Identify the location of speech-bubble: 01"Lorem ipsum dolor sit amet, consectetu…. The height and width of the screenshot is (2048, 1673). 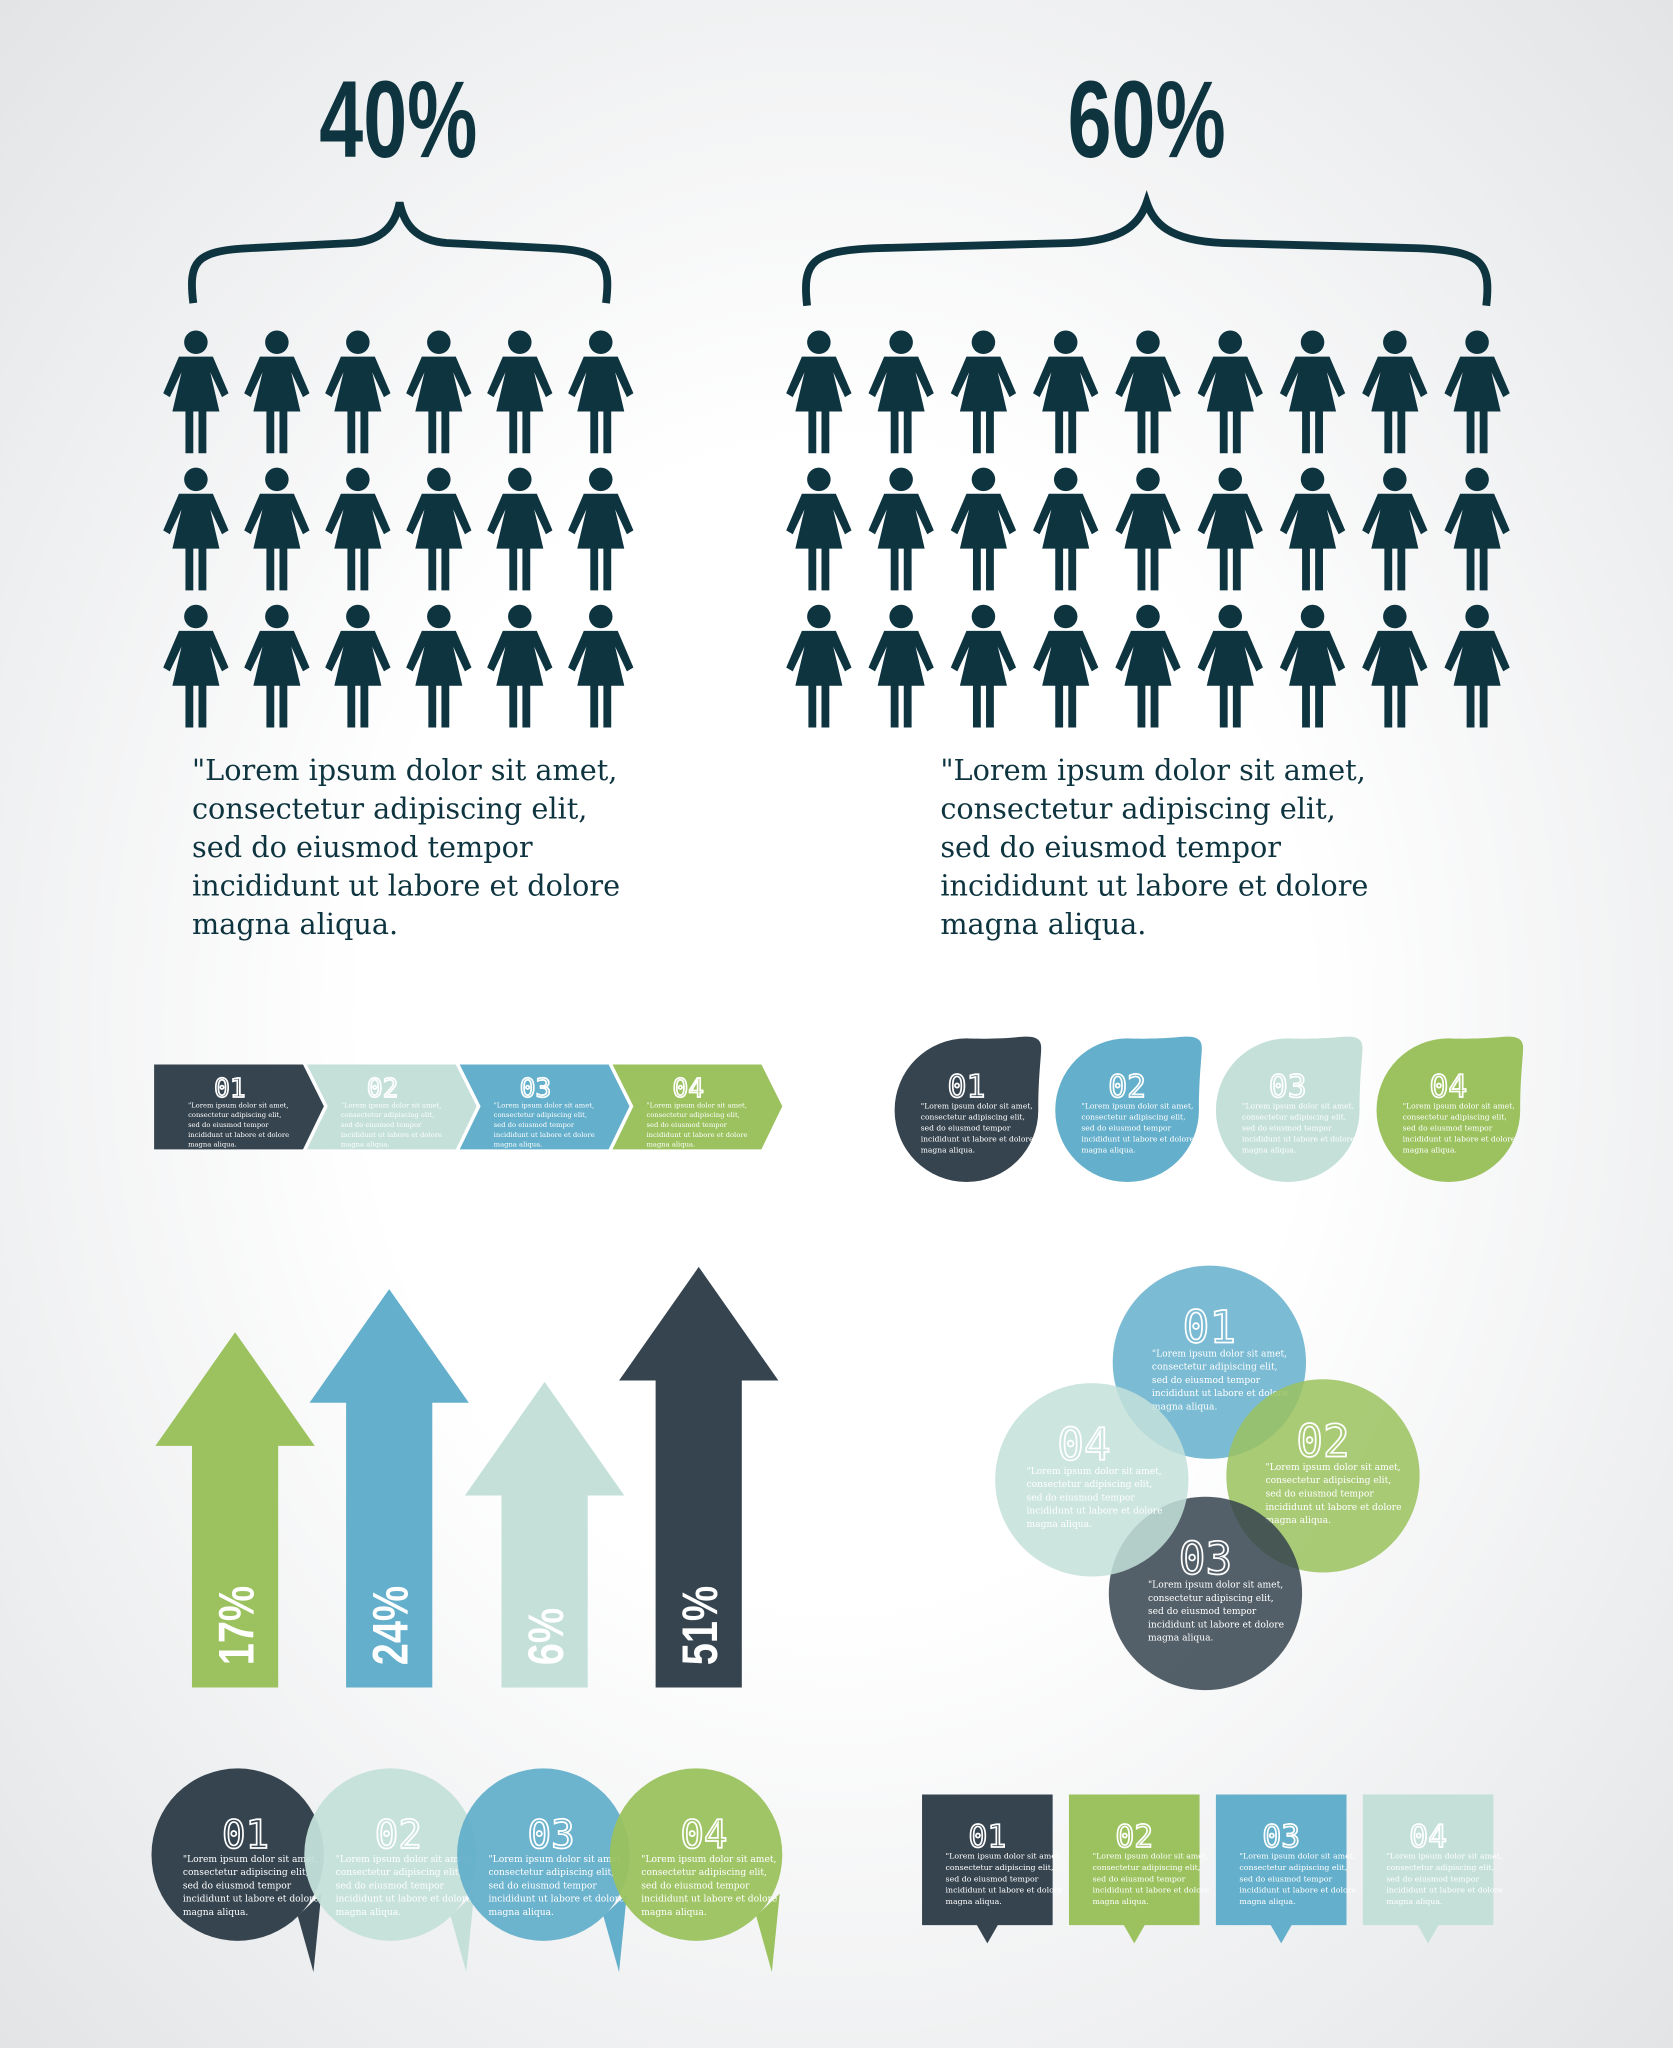
(237, 1870).